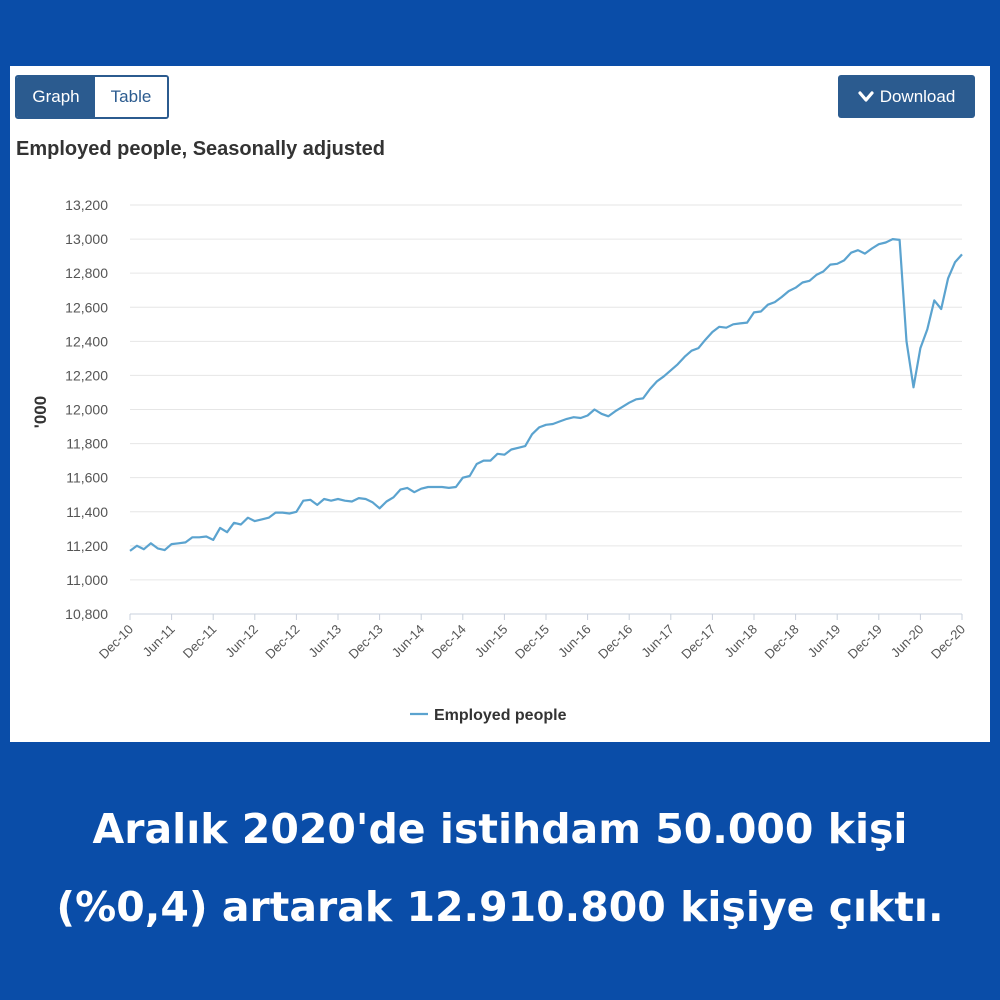  What do you see at coordinates (500, 715) in the screenshot?
I see `legend-label: Employed people` at bounding box center [500, 715].